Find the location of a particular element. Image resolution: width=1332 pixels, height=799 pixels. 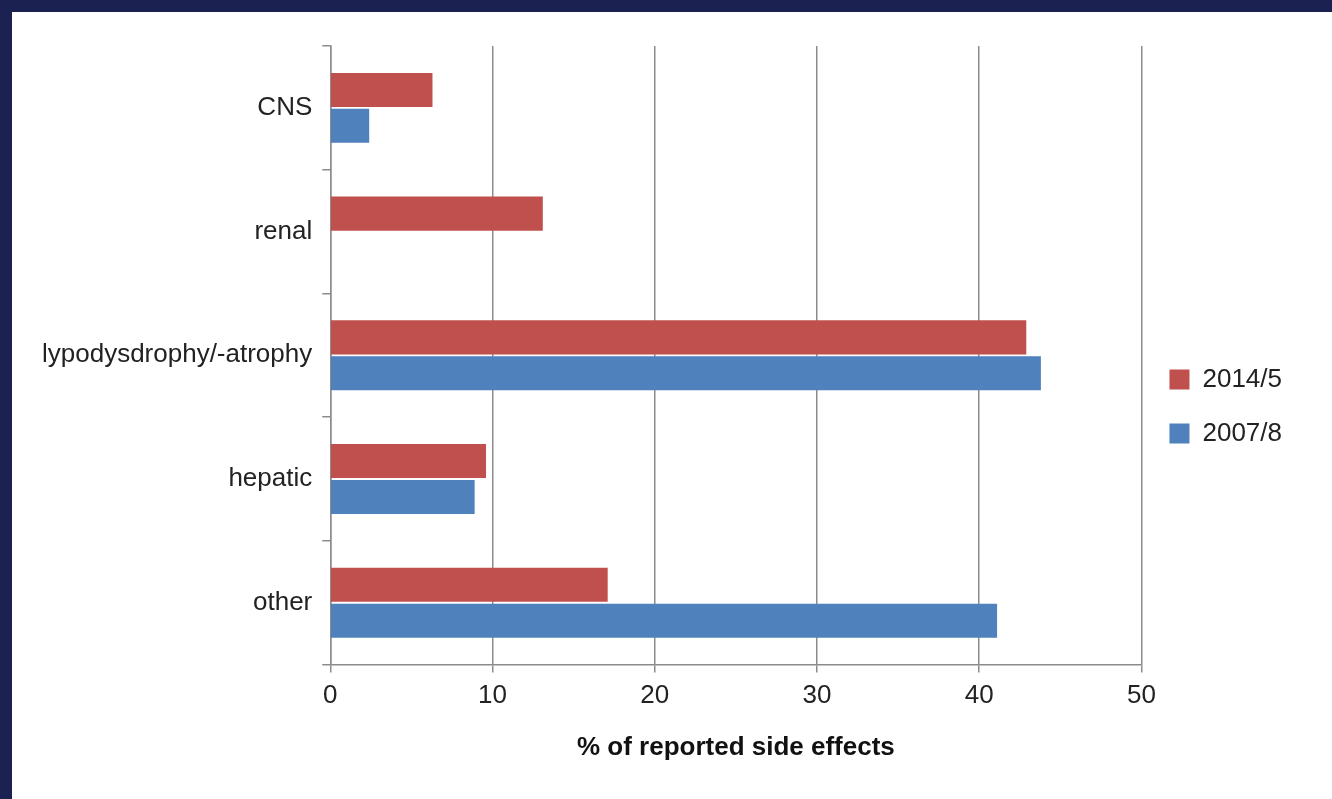

x-tick-label: 10 is located at coordinates (492, 694).